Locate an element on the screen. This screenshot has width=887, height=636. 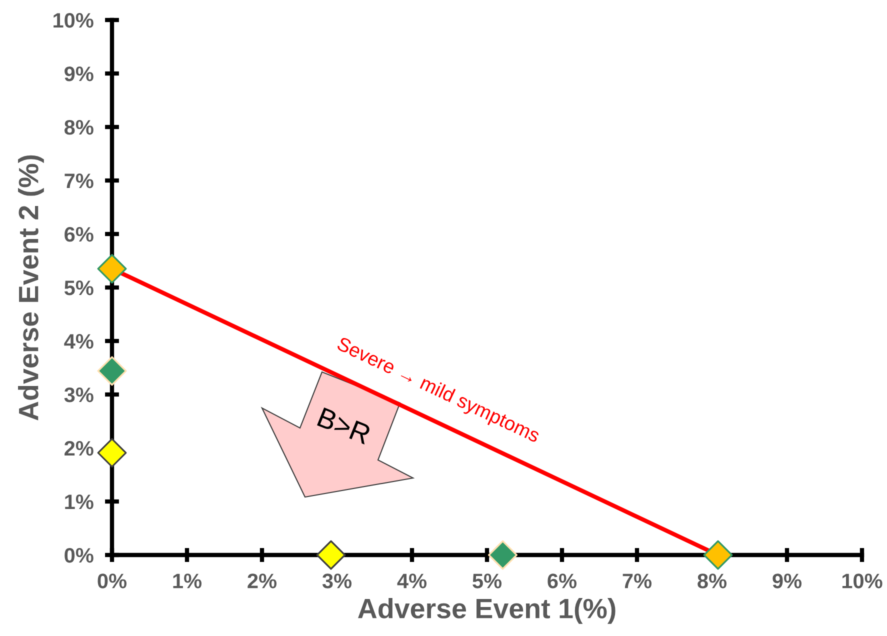
y-axis-title: Adverse Event 2 (%) is located at coordinates (31, 287).